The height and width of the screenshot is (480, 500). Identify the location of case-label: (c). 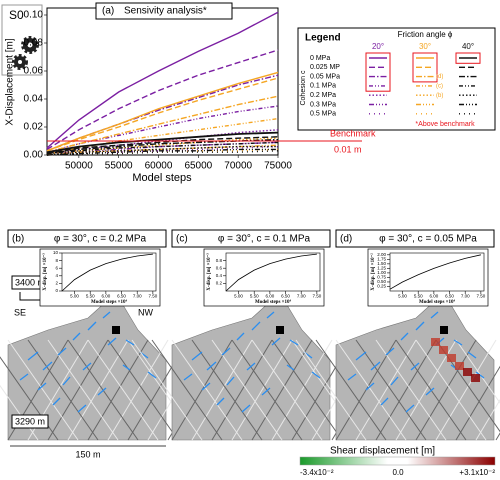
(439, 86).